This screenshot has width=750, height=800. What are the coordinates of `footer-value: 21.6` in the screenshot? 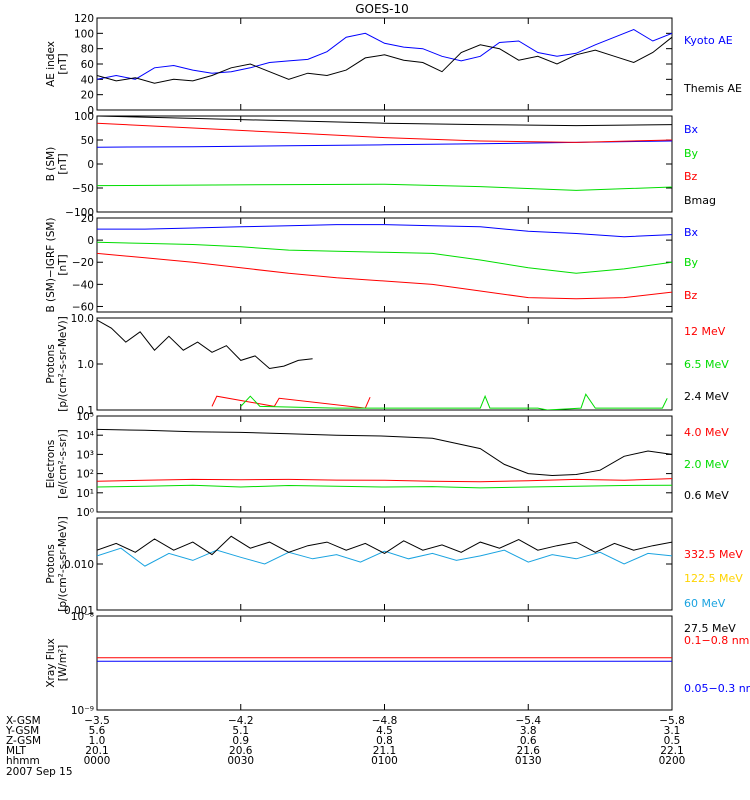 It's located at (529, 751).